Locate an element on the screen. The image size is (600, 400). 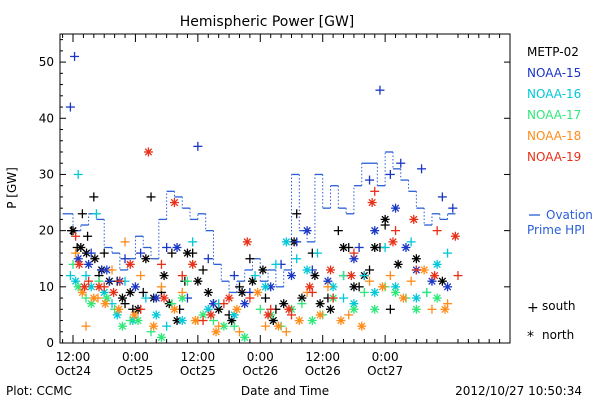
x-tick-date: Oct27 is located at coordinates (385, 371).